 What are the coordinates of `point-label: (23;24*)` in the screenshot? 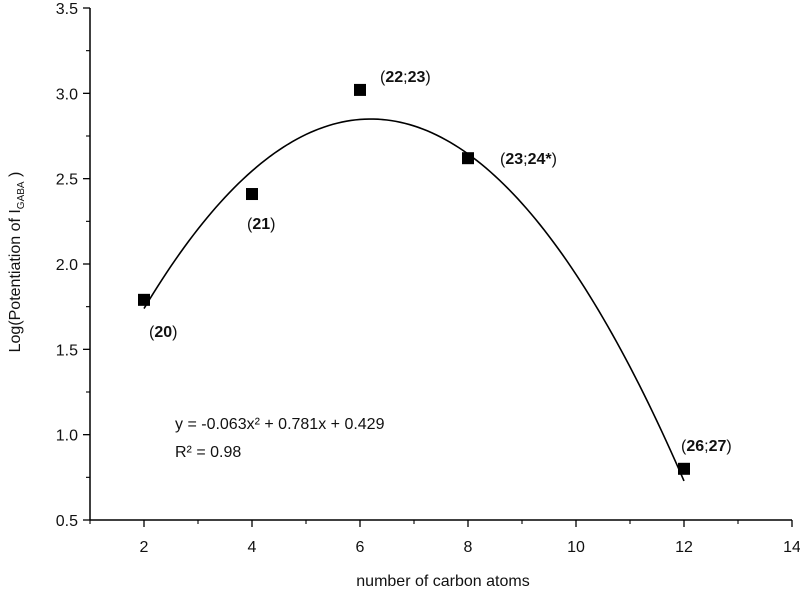 It's located at (528, 159).